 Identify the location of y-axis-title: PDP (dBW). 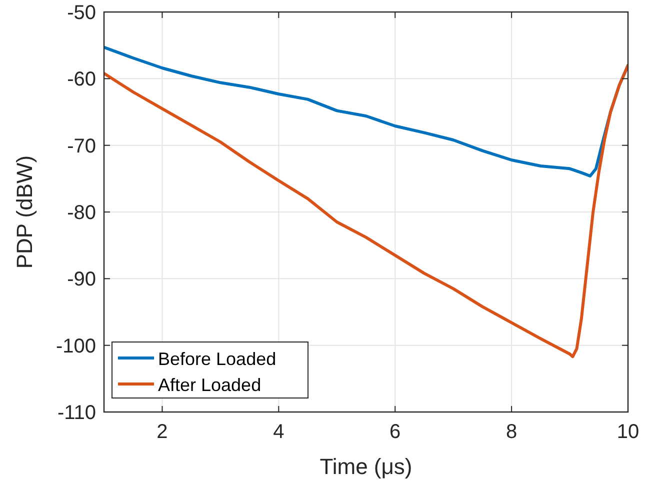
(24, 212).